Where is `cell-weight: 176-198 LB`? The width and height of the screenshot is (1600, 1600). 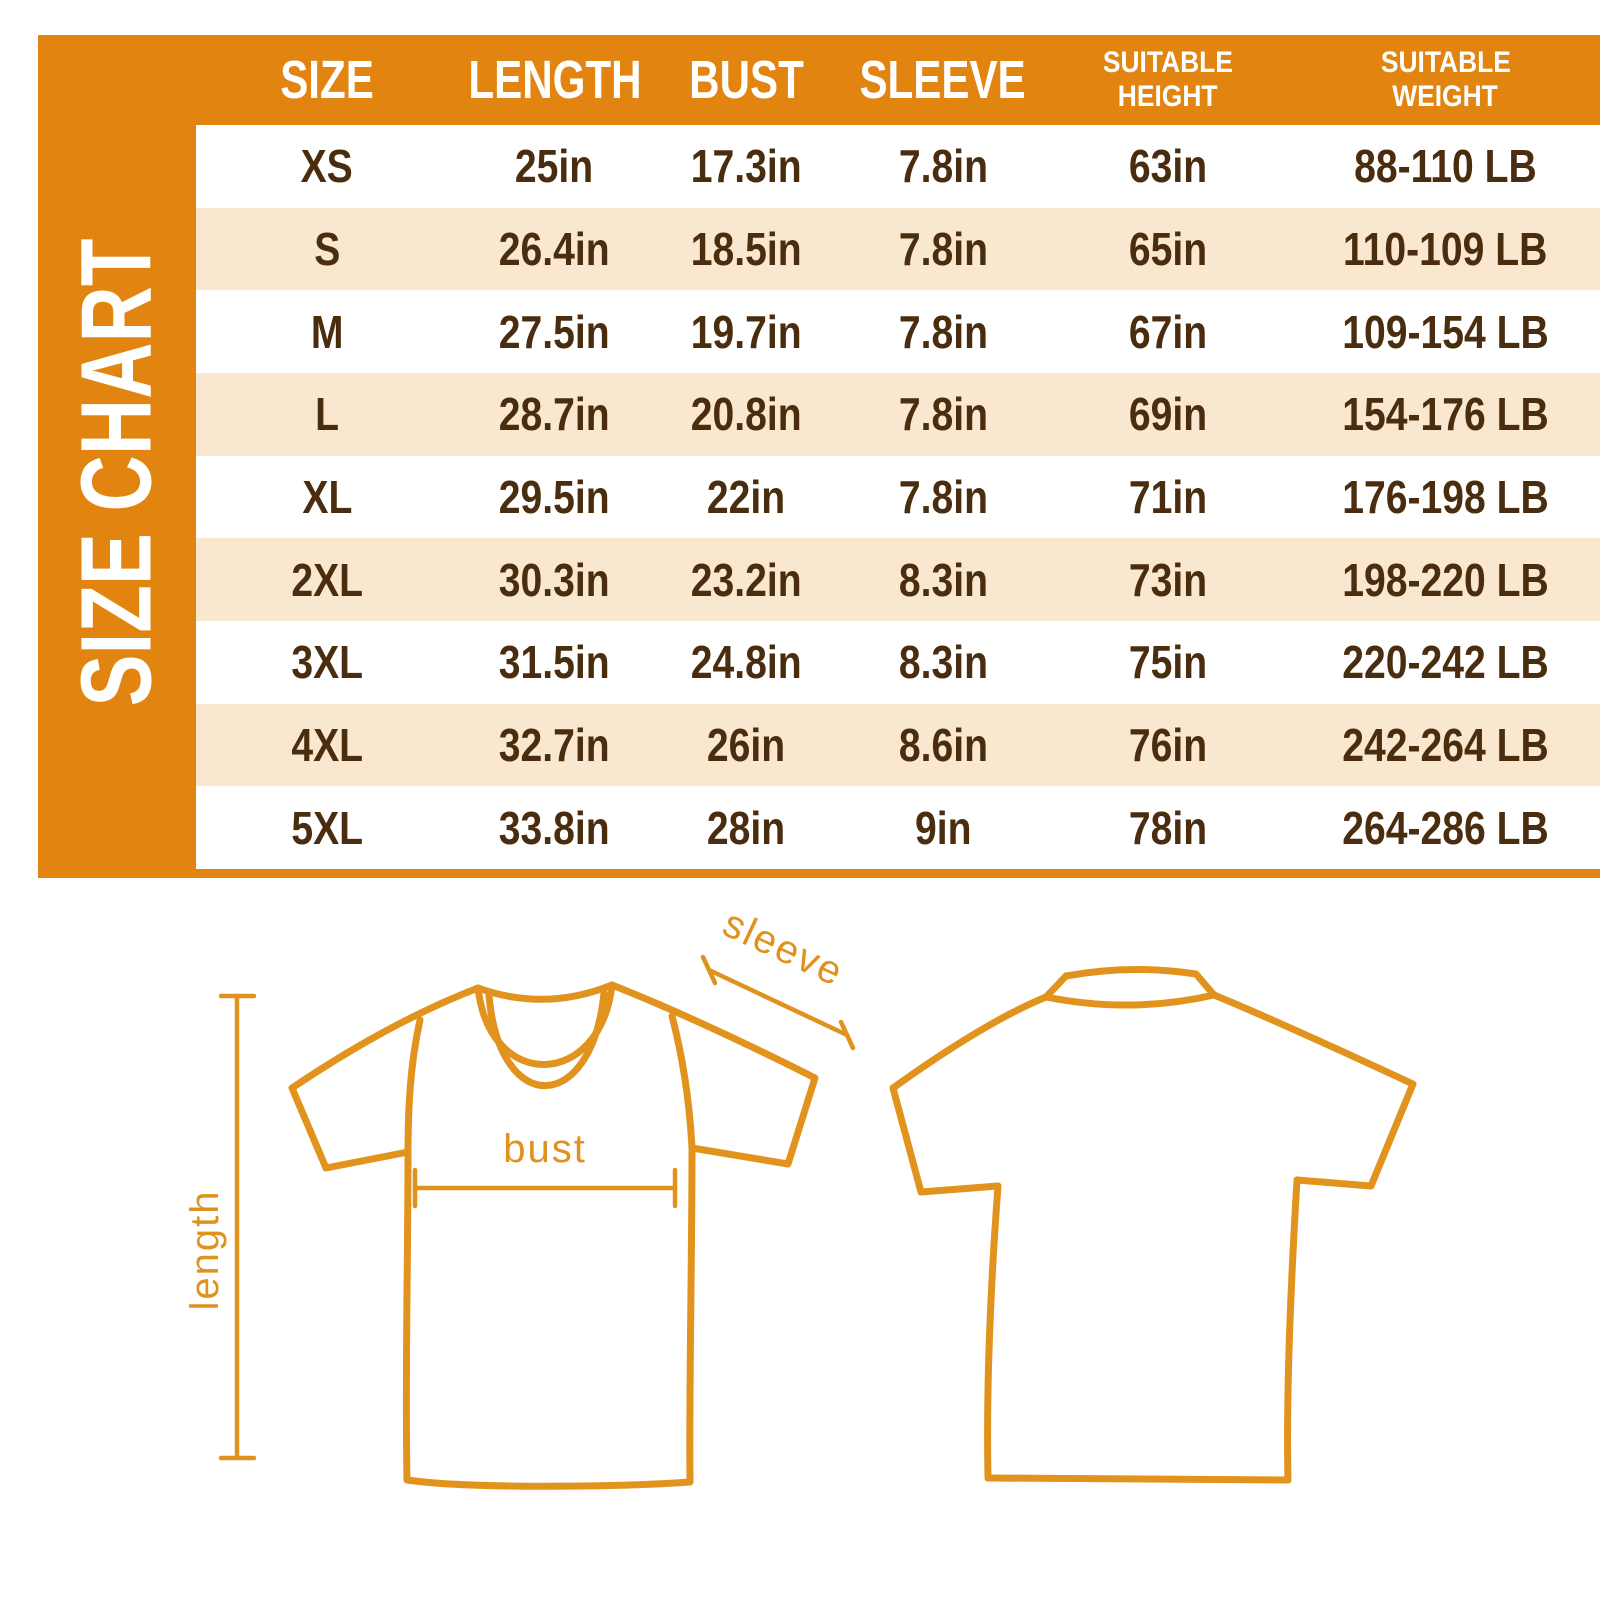
cell-weight: 176-198 LB is located at coordinates (1445, 497).